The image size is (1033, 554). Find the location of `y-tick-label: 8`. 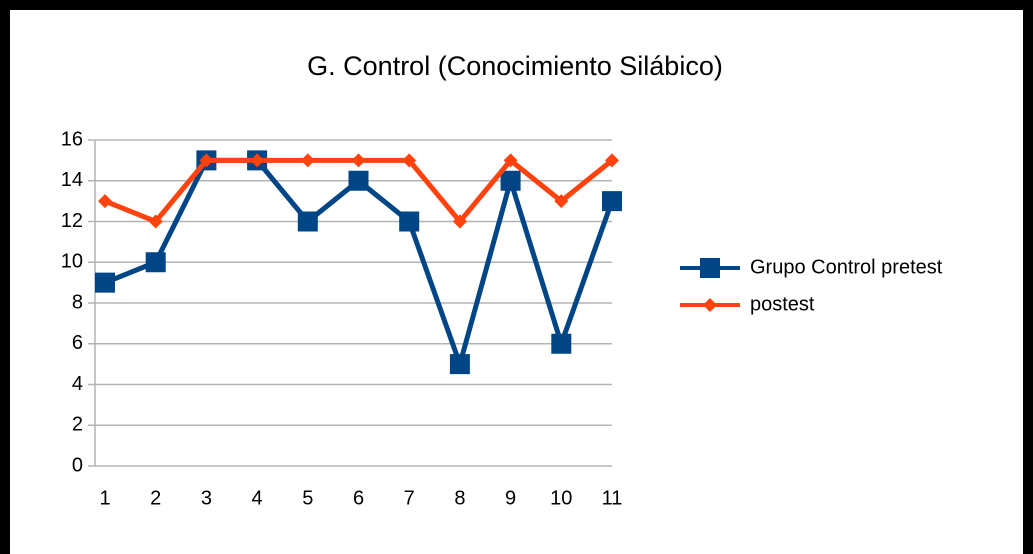

y-tick-label: 8 is located at coordinates (77, 302).